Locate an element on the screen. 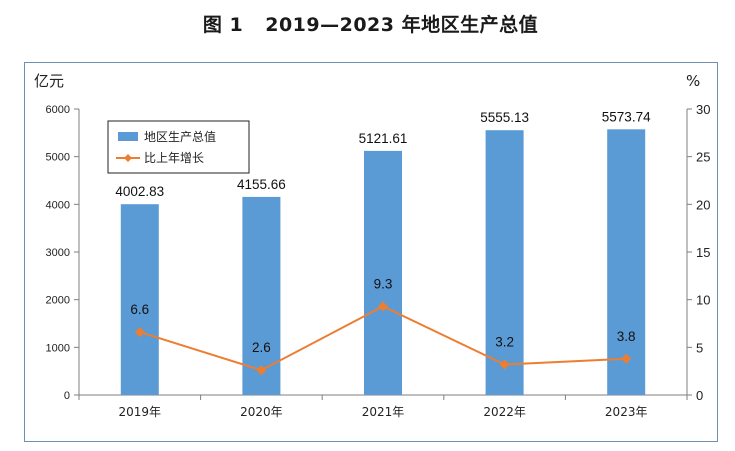  x-tick-label: 2019年 is located at coordinates (140, 412).